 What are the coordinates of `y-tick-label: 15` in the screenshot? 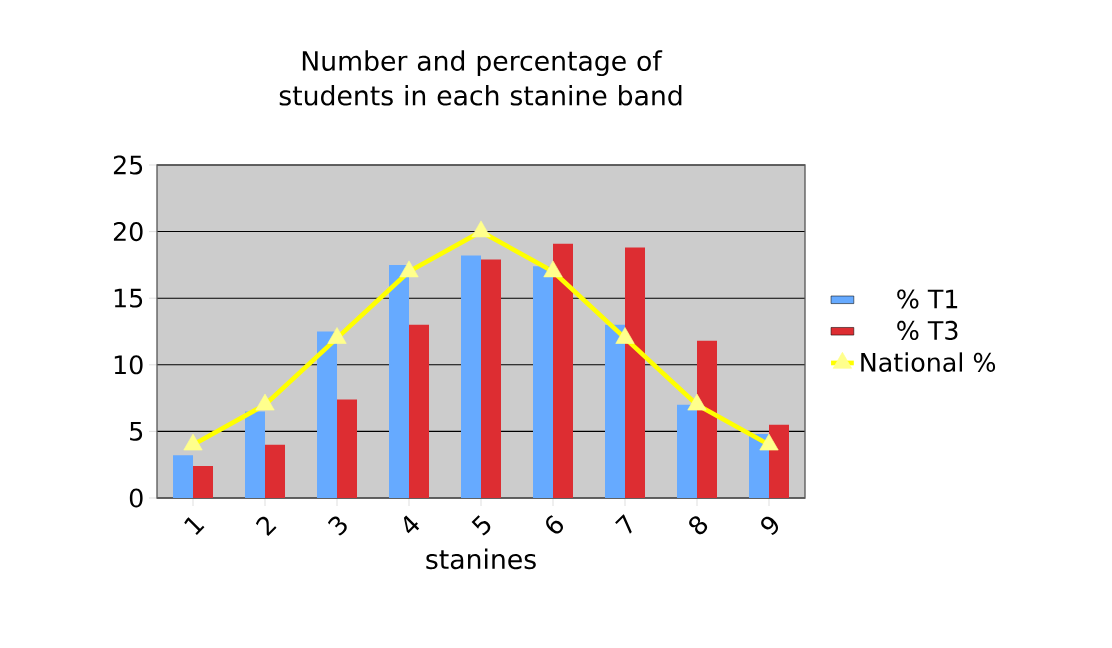 It's located at (128, 298).